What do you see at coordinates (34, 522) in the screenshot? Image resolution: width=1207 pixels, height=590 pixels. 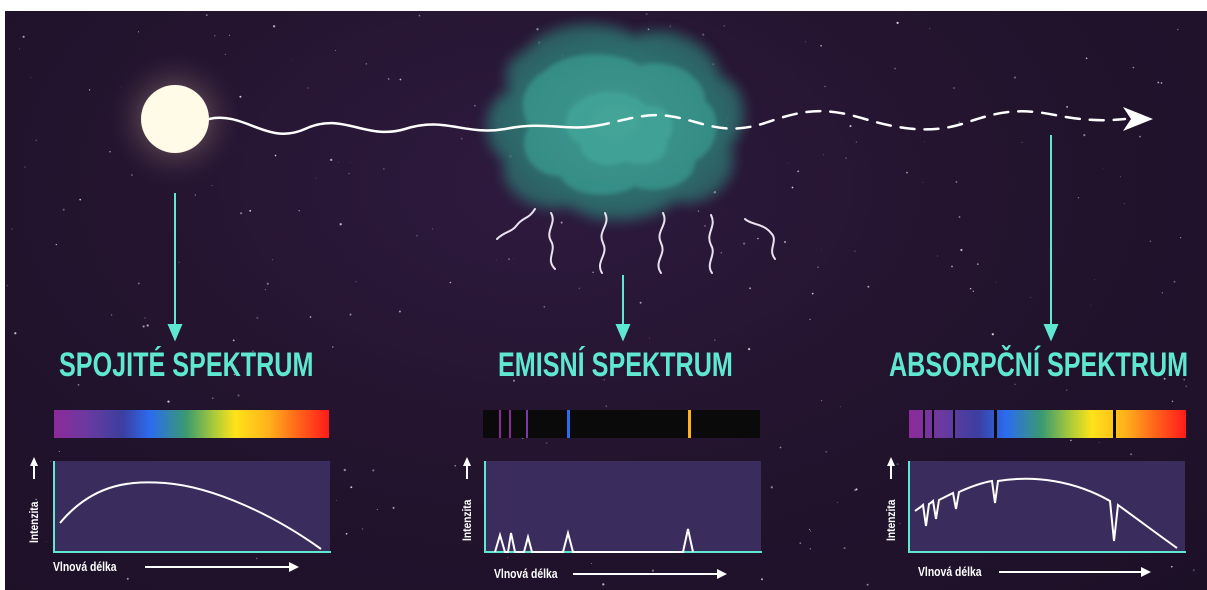 I see `continuous-y-label: Intenzita` at bounding box center [34, 522].